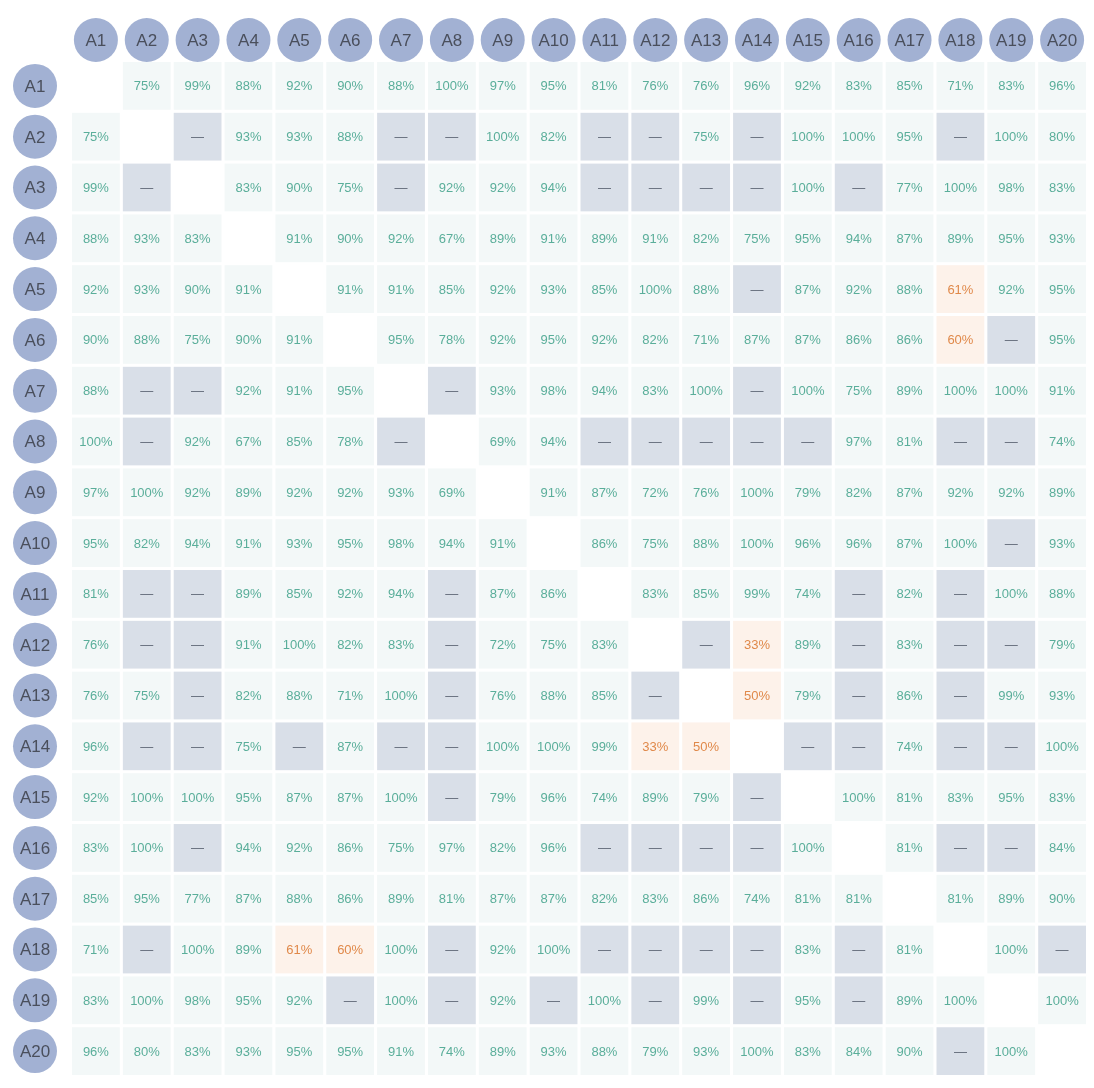  Describe the element at coordinates (452, 492) in the screenshot. I see `data-label: 69%` at that location.